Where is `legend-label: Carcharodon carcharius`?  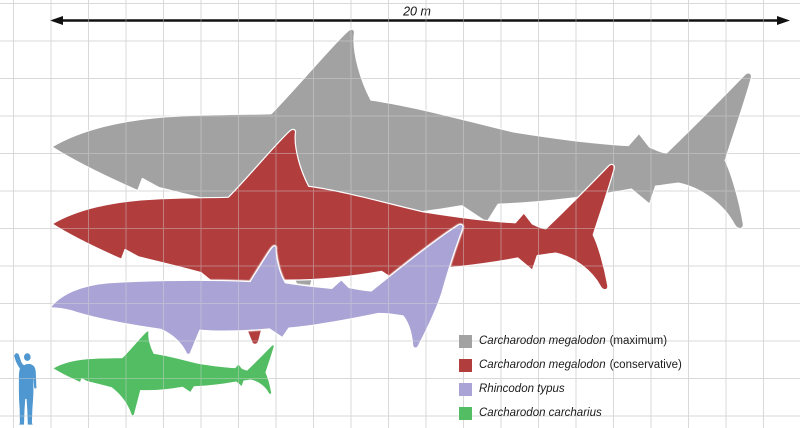
legend-label: Carcharodon carcharius is located at coordinates (542, 413).